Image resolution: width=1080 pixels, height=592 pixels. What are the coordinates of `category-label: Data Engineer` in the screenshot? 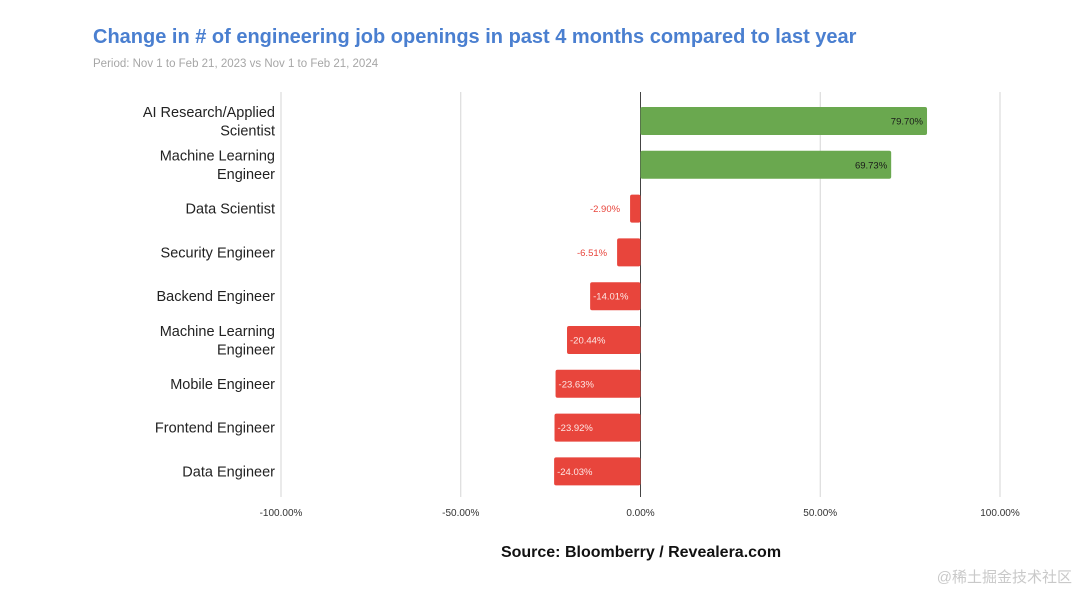 It's located at (228, 472).